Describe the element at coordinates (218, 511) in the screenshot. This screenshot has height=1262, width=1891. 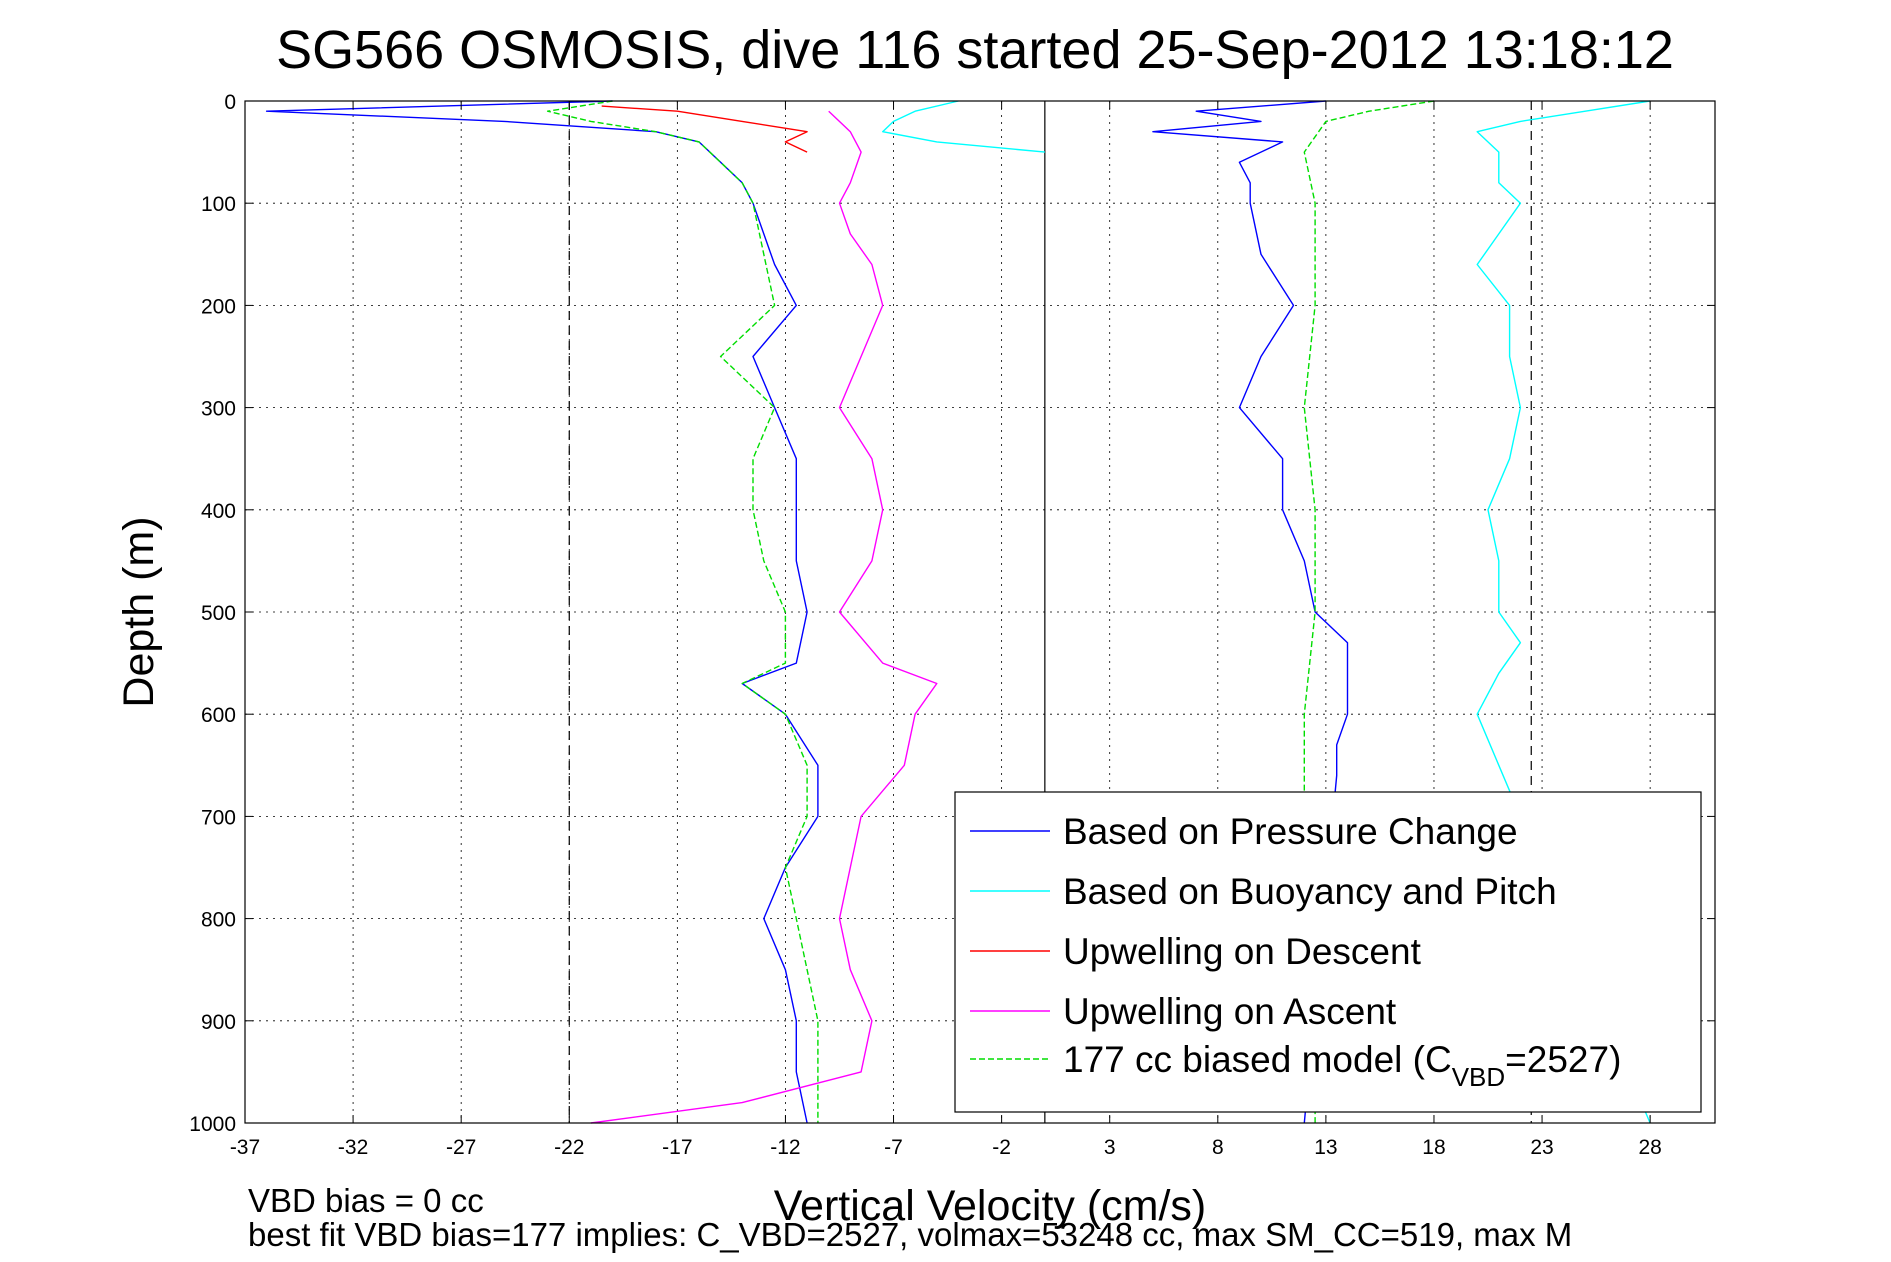
I see `y-tick-label: 400` at that location.